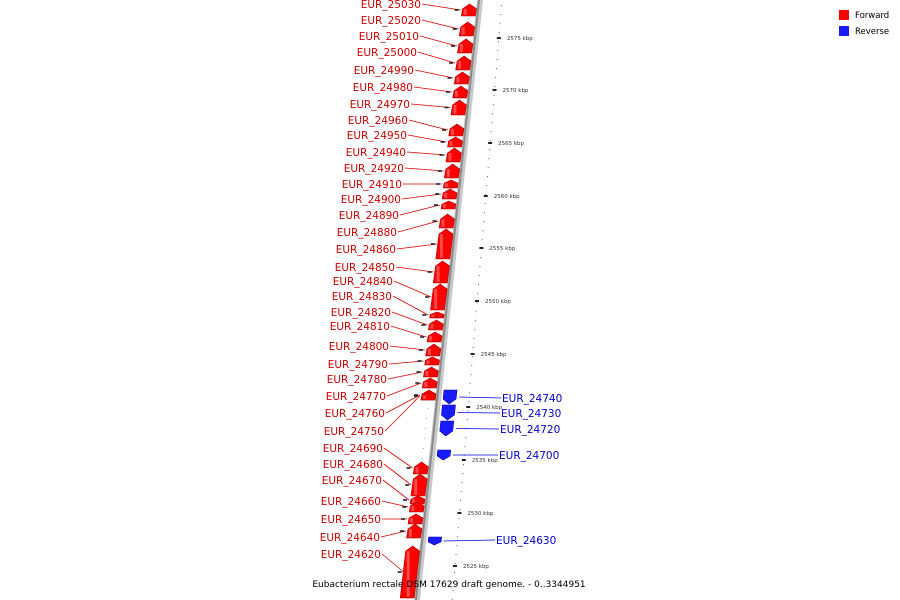  What do you see at coordinates (352, 481) in the screenshot?
I see `forward-gene-label: EUR_24670` at bounding box center [352, 481].